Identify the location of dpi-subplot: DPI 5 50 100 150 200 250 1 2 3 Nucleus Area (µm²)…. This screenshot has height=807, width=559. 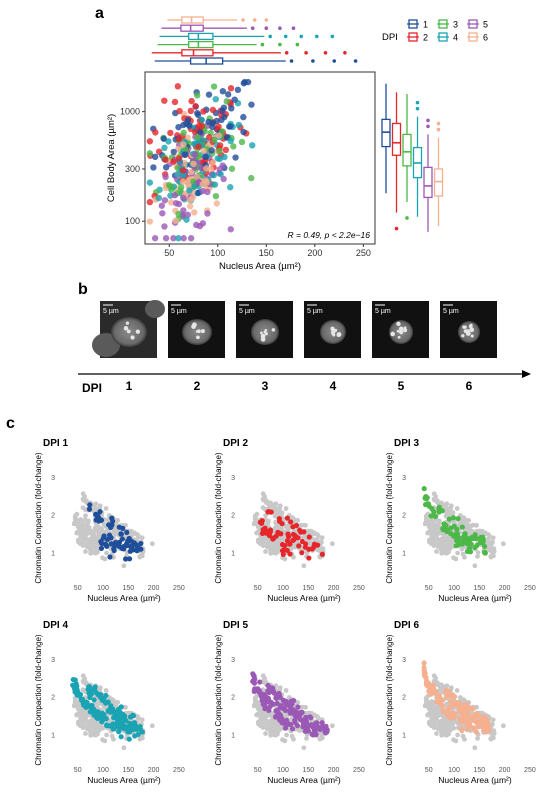
(289, 702).